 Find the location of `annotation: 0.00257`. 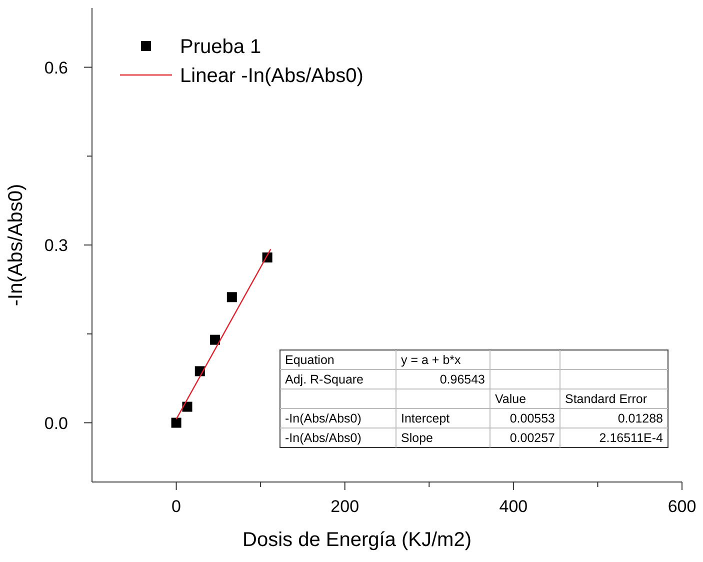

annotation: 0.00257 is located at coordinates (533, 438).